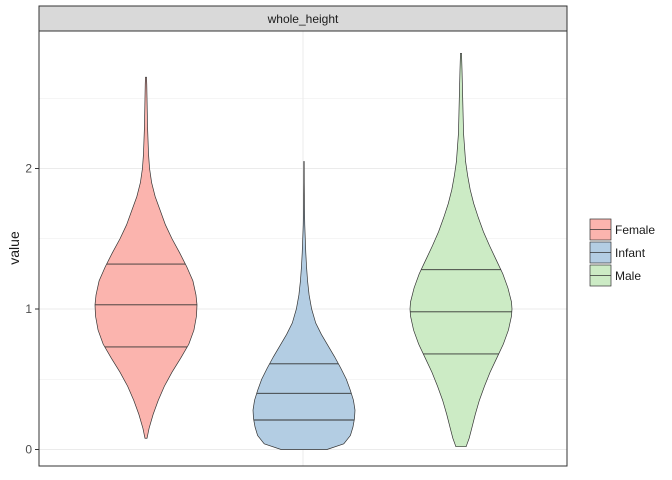 This screenshot has height=480, width=672. I want to click on legend-item-male: Male, so click(615, 275).